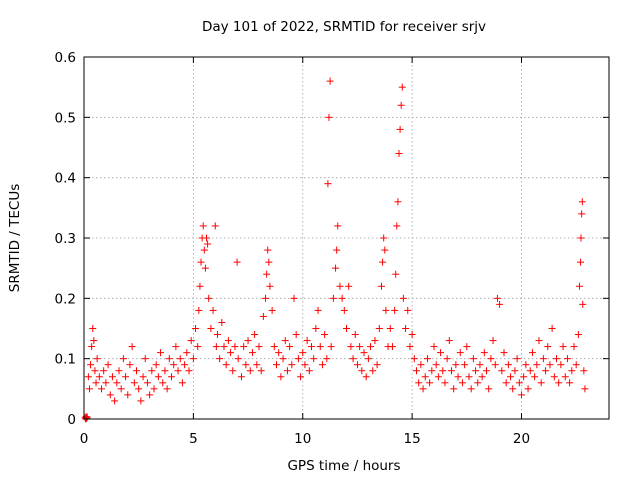  What do you see at coordinates (193, 439) in the screenshot?
I see `x-tick-label: 5` at bounding box center [193, 439].